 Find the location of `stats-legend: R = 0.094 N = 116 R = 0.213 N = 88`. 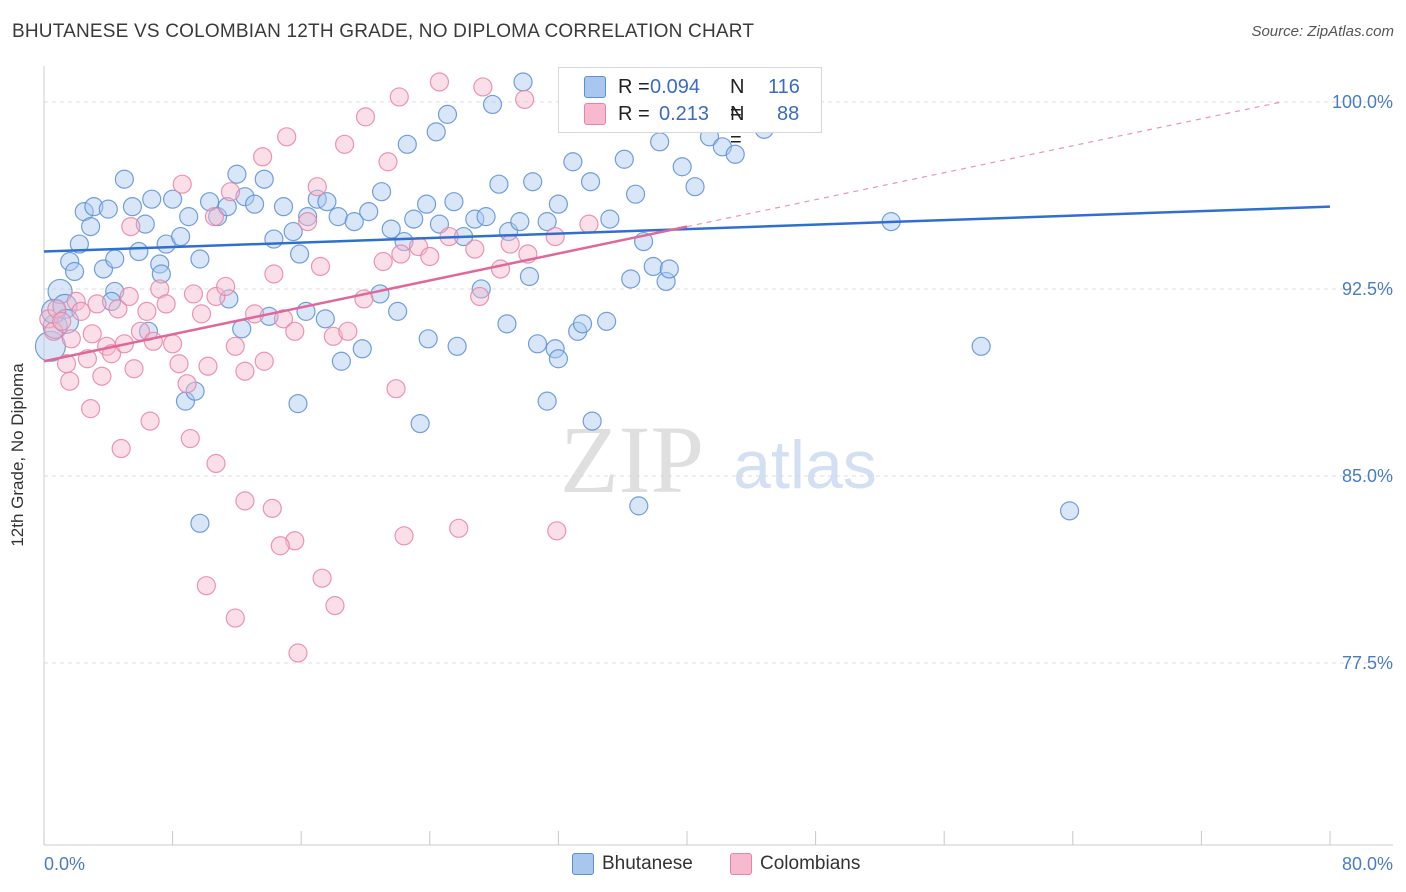

stats-legend: R = 0.094 N = 116 R = 0.213 N = 88 is located at coordinates (690, 109).